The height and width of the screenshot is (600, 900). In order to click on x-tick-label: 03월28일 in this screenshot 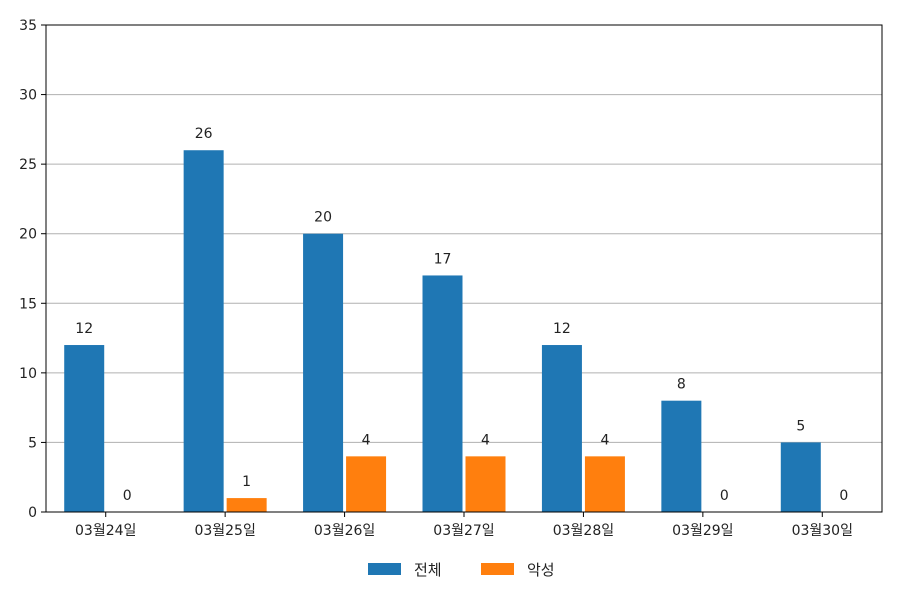, I will do `click(583, 531)`.